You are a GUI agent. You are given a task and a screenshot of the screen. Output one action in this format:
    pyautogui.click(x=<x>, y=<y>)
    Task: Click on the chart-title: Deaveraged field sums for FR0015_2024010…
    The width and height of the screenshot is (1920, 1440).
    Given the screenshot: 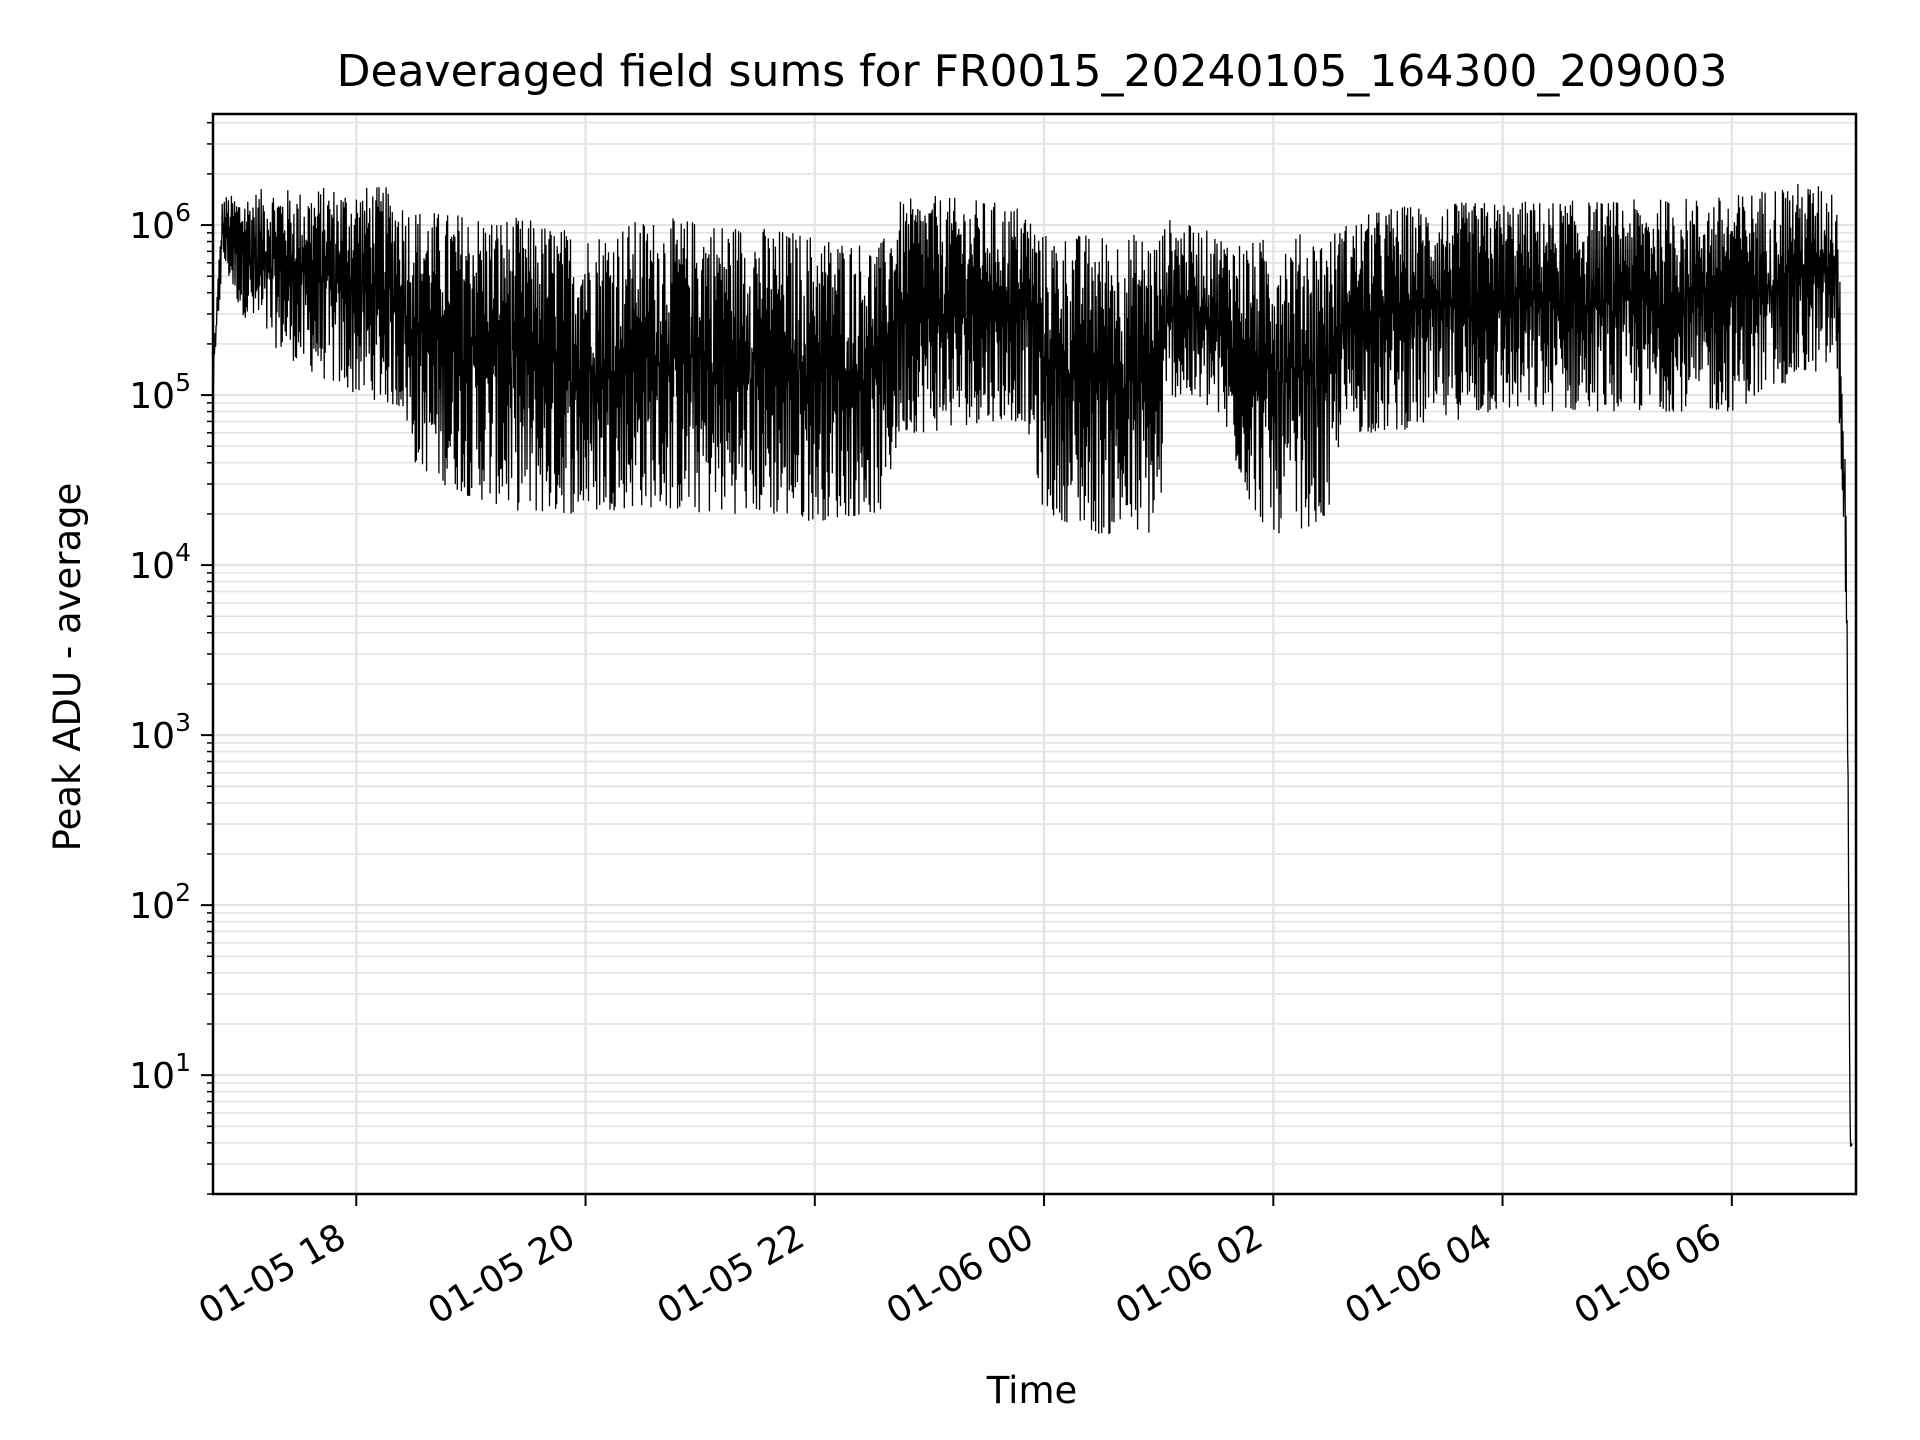 What is the action you would take?
    pyautogui.click(x=1032, y=71)
    